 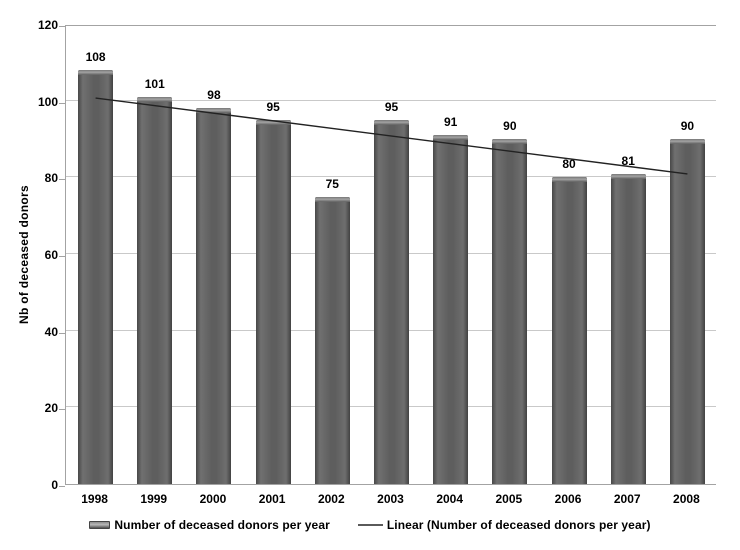 I want to click on legend-line-swatch, so click(x=370, y=525).